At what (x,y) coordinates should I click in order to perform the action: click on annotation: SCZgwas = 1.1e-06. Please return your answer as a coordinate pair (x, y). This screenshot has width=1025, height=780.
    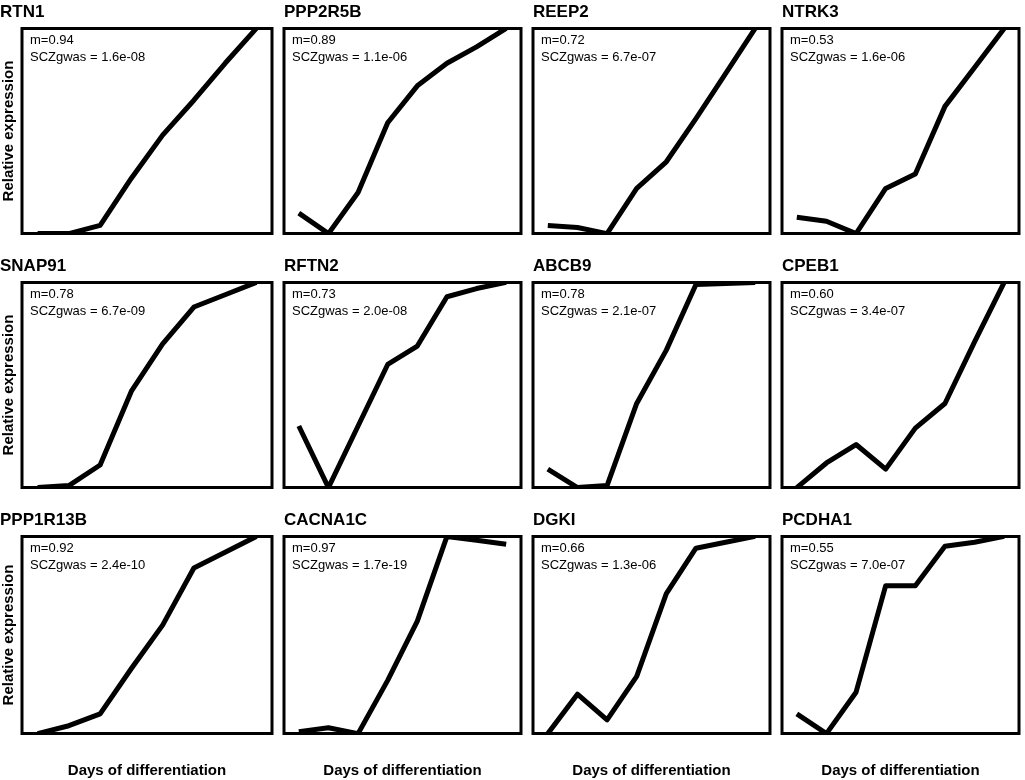
    Looking at the image, I should click on (350, 57).